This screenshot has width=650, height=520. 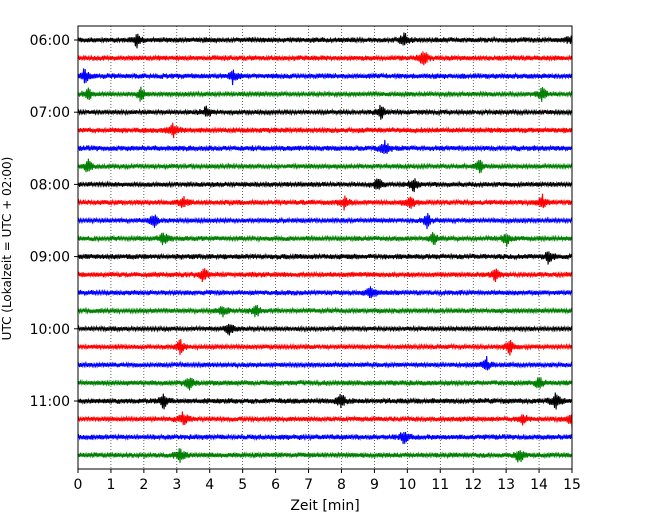 I want to click on x-tick-label: 0, so click(x=78, y=485).